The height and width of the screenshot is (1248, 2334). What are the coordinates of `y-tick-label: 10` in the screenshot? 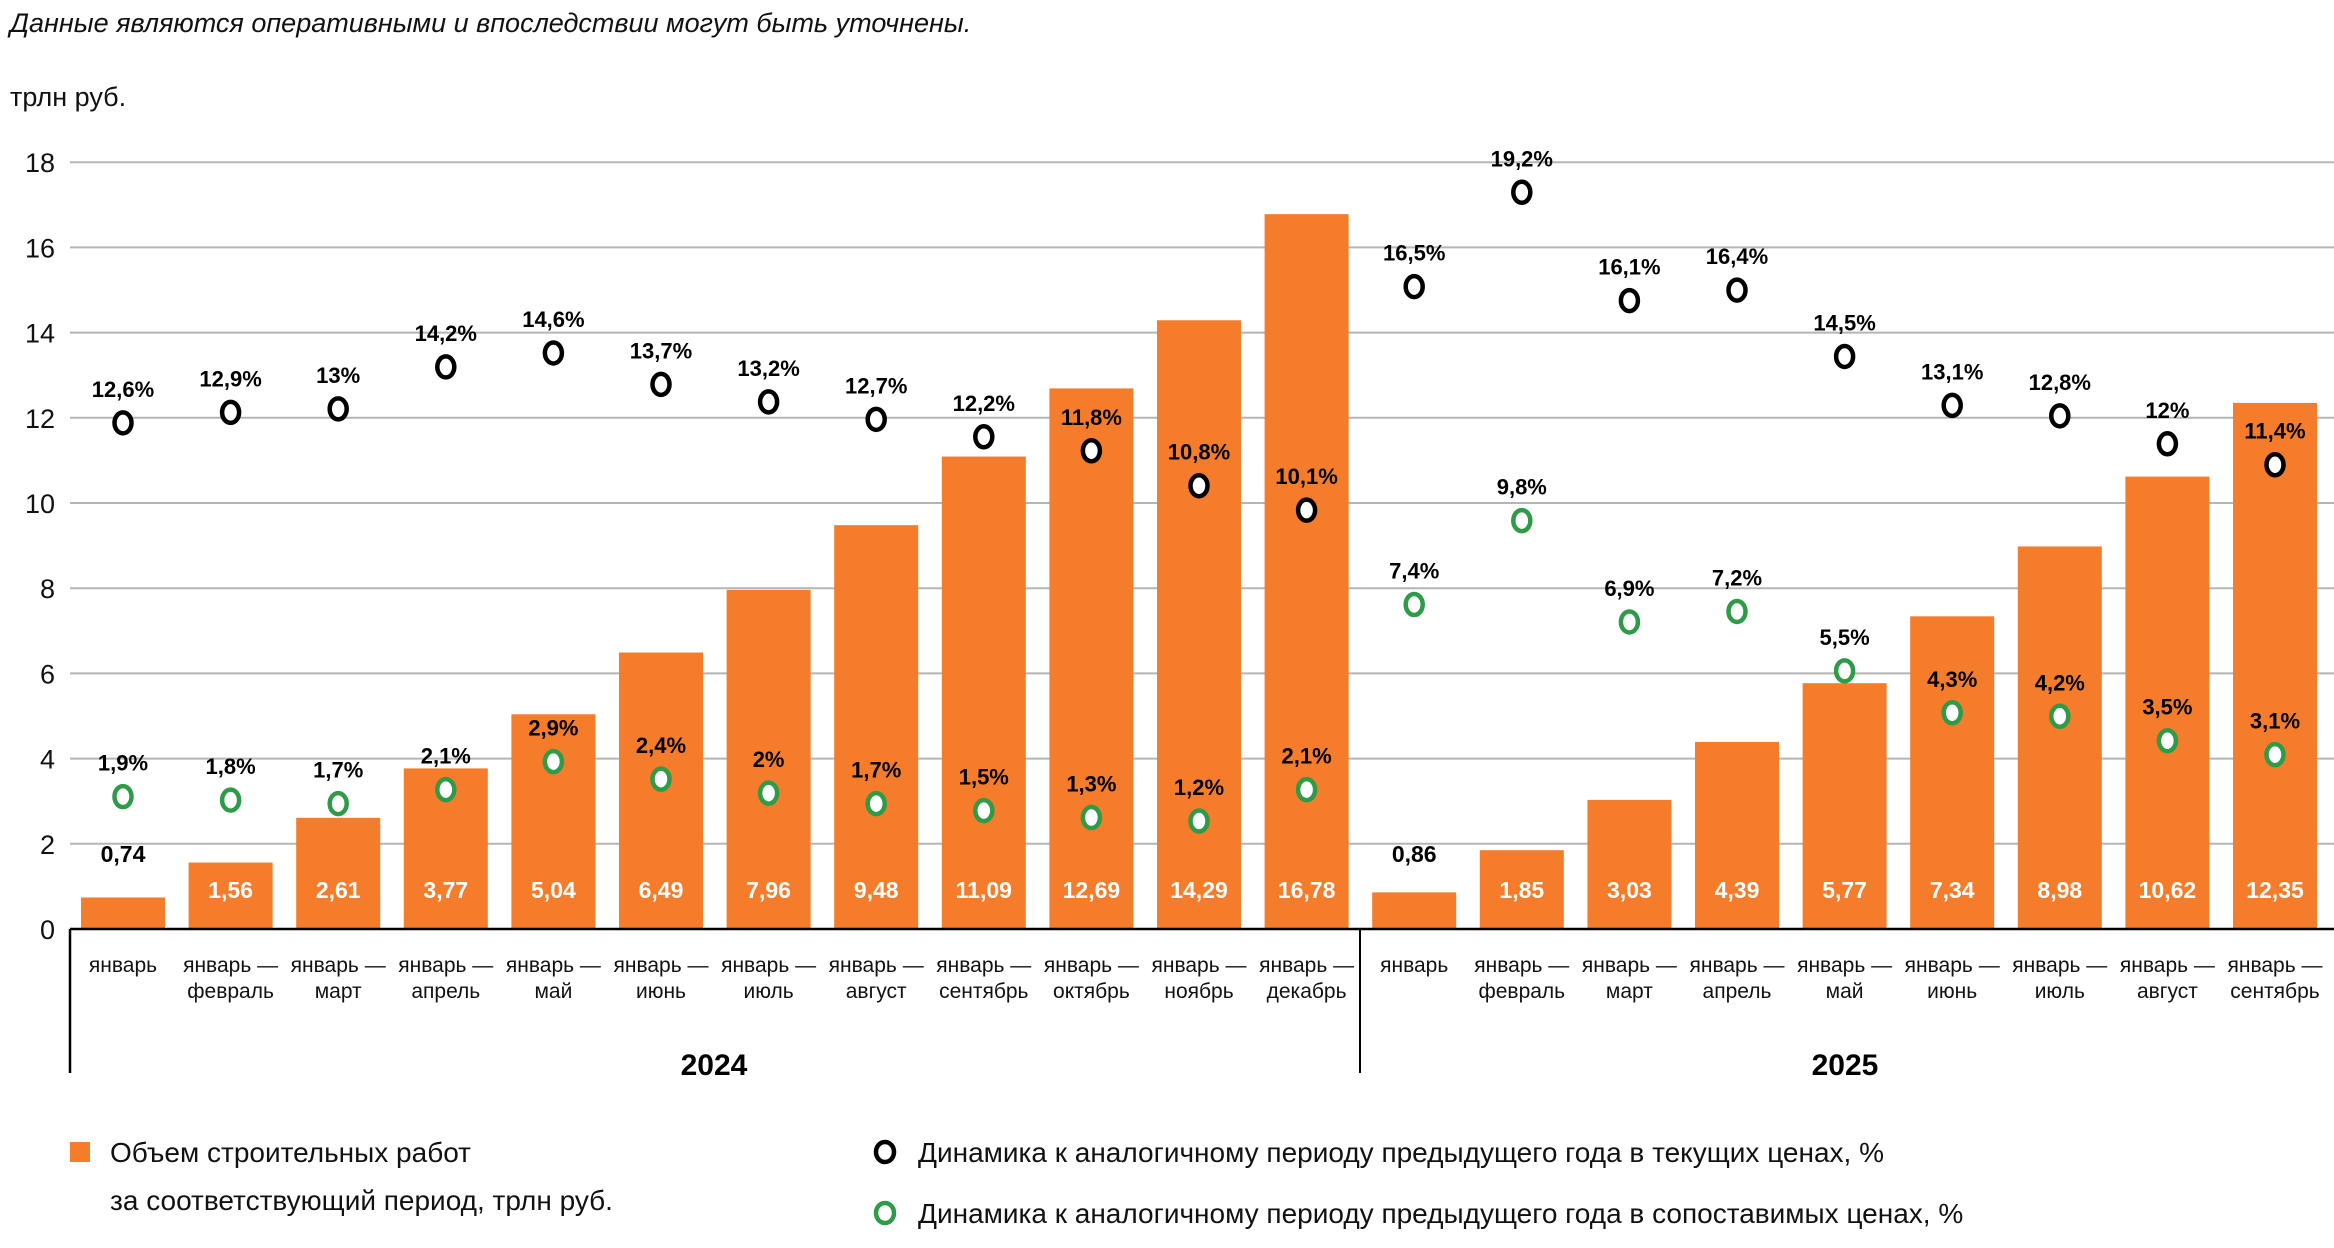 It's located at (40, 504).